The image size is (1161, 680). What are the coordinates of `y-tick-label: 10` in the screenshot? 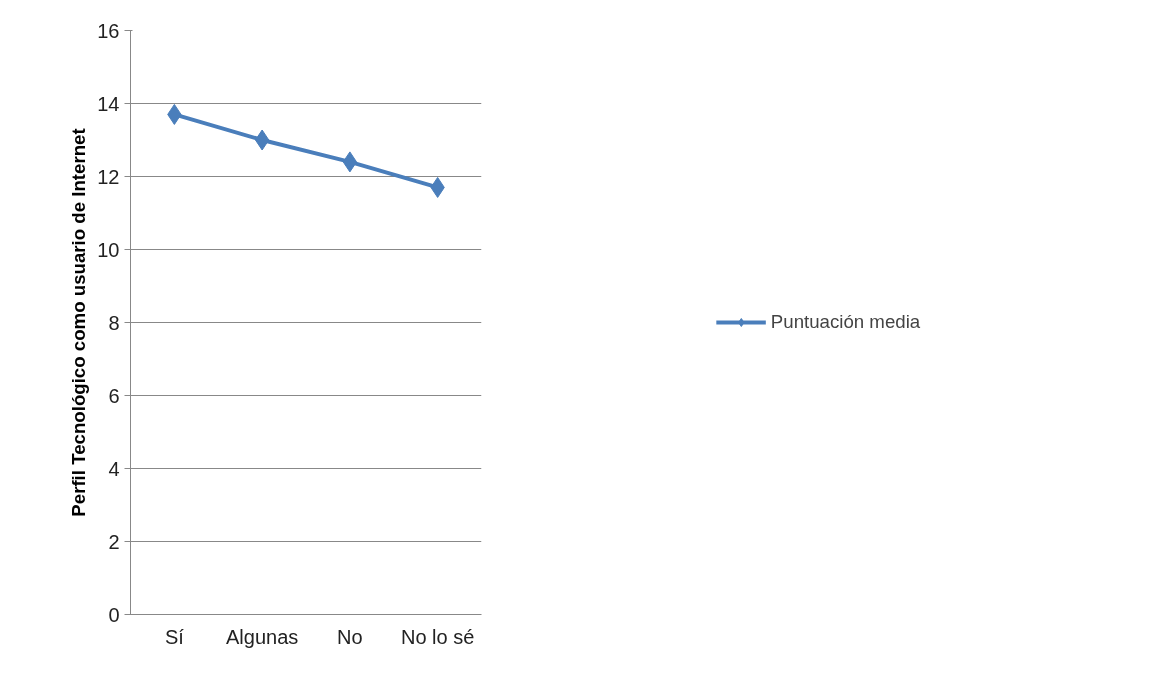 It's located at (108, 249).